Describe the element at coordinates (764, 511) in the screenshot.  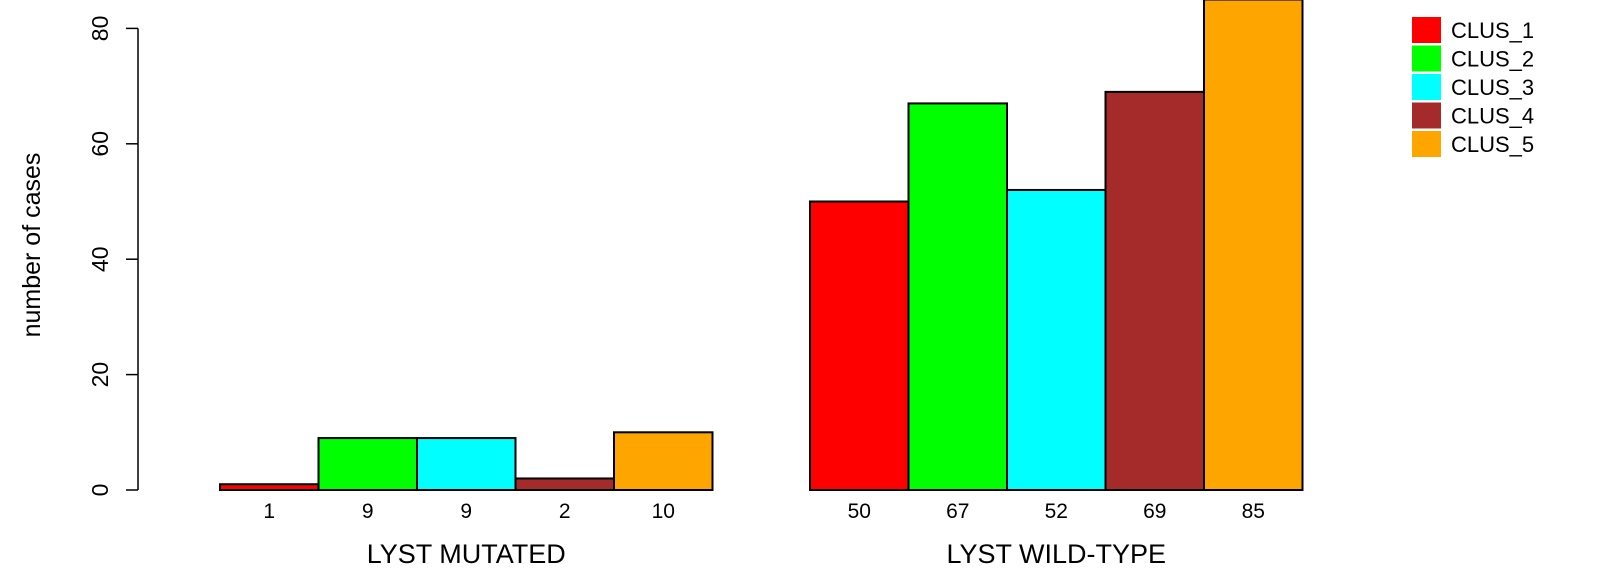
I see `bar-value-labels: 1 9 9 2 10 50 67 52 69 85` at that location.